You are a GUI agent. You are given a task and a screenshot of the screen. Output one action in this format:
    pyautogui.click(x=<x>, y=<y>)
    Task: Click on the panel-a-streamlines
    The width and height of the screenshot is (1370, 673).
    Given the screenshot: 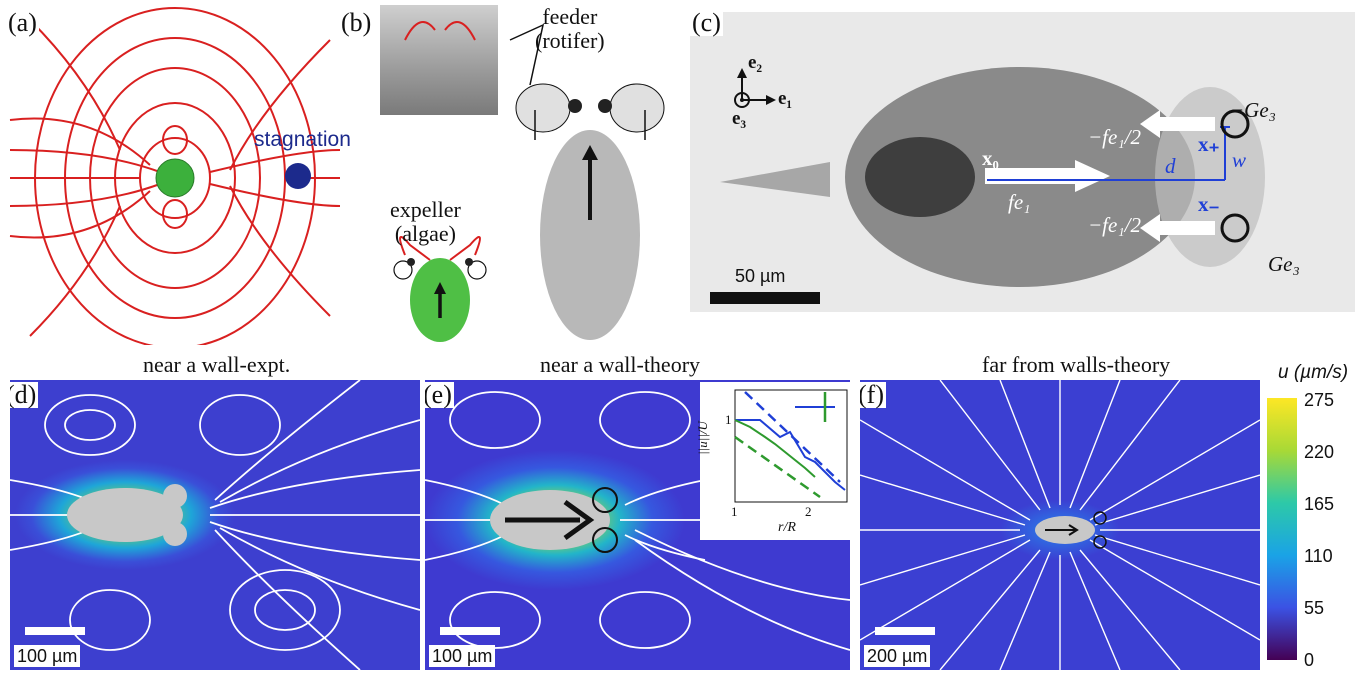 What is the action you would take?
    pyautogui.click(x=175, y=178)
    